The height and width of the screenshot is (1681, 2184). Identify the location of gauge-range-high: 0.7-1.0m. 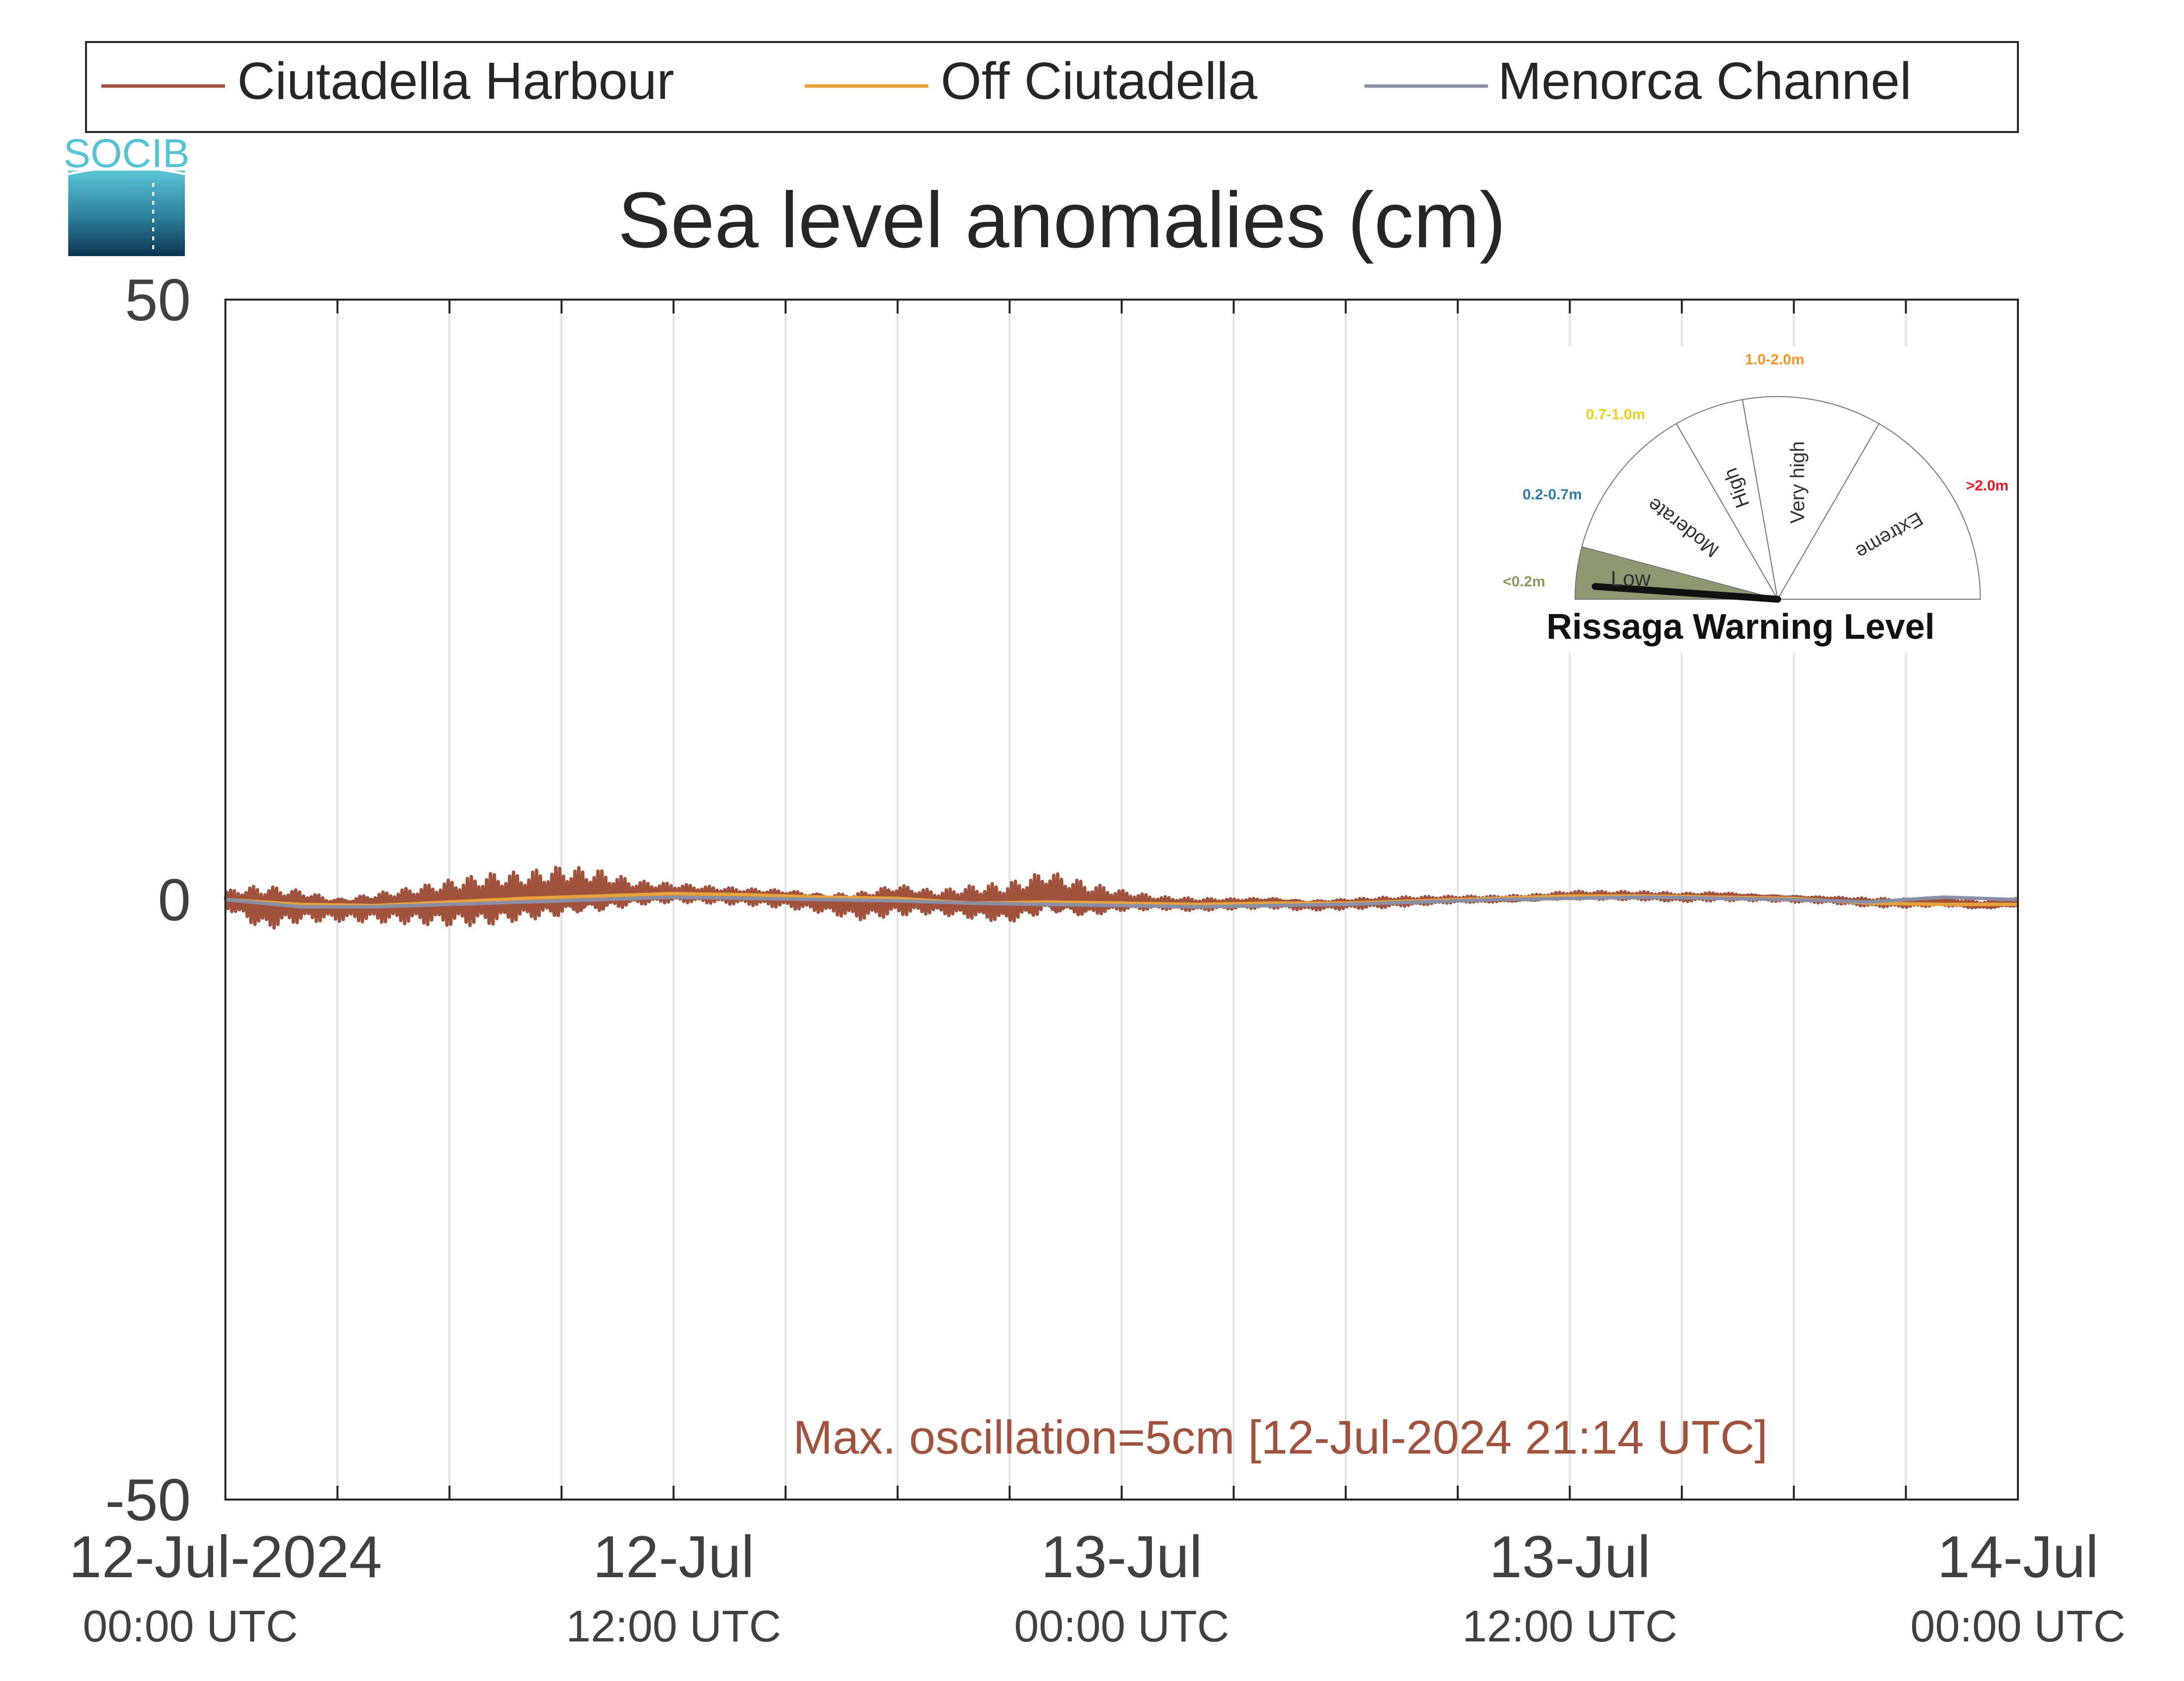
(1615, 414).